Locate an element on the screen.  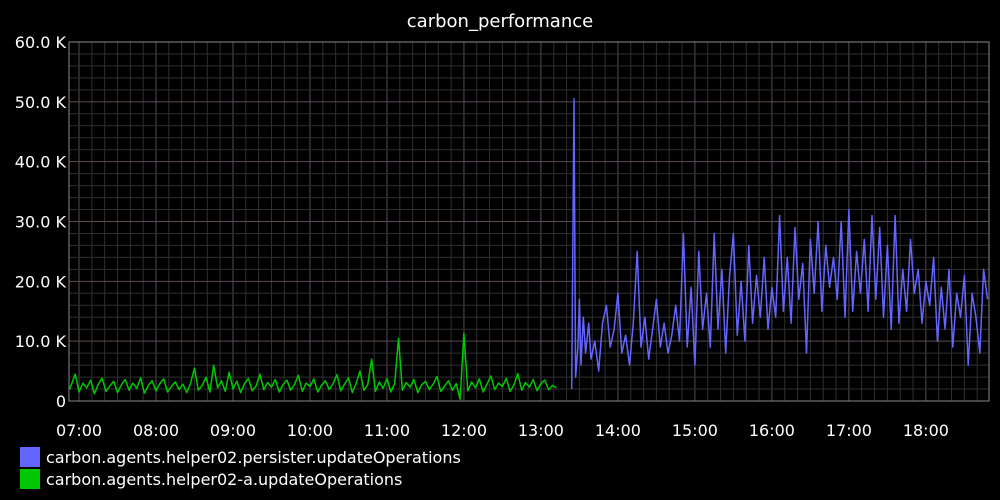
x-tick-label: 09:00 is located at coordinates (233, 430).